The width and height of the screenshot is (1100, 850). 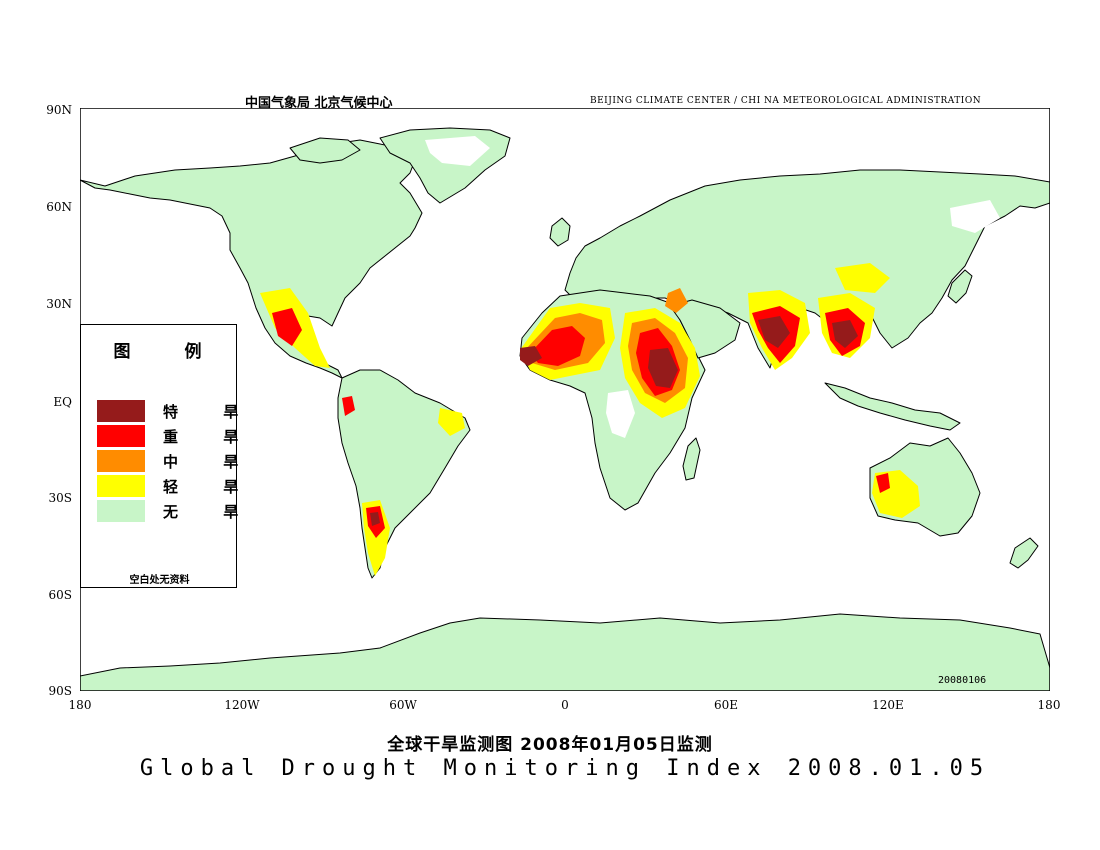 I want to click on drought-east-africa-extreme, so click(x=663, y=368).